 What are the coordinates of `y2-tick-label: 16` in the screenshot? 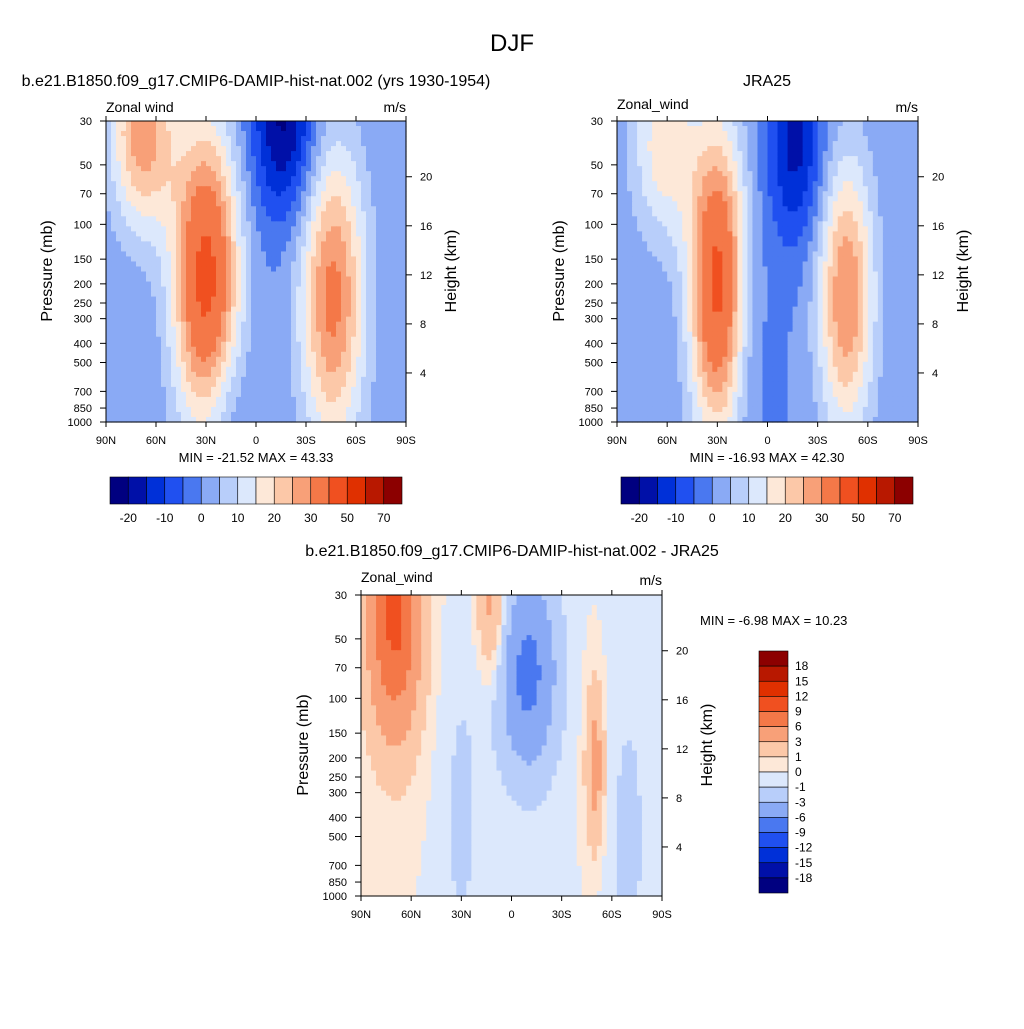 It's located at (426, 227).